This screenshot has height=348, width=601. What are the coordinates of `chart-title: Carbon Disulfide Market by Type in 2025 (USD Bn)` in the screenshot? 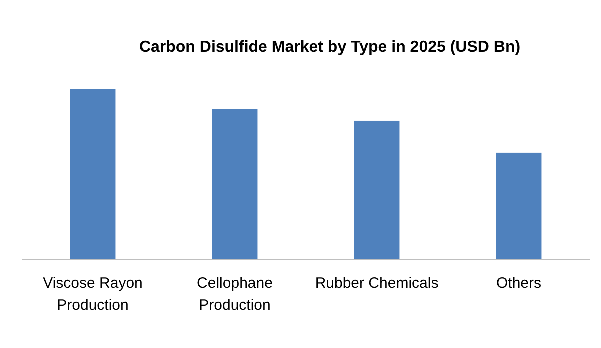 It's located at (330, 47).